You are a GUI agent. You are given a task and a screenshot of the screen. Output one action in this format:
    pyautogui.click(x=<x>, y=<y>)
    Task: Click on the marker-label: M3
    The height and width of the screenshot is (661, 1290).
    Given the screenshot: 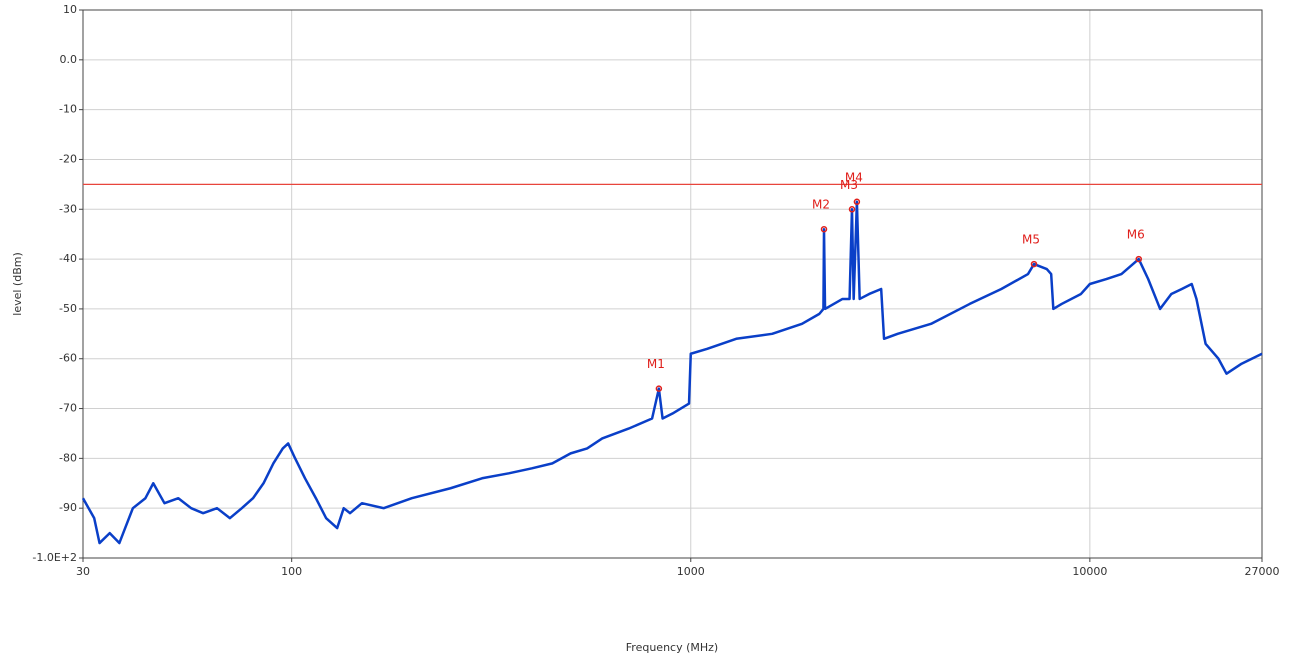 What is the action you would take?
    pyautogui.click(x=849, y=185)
    